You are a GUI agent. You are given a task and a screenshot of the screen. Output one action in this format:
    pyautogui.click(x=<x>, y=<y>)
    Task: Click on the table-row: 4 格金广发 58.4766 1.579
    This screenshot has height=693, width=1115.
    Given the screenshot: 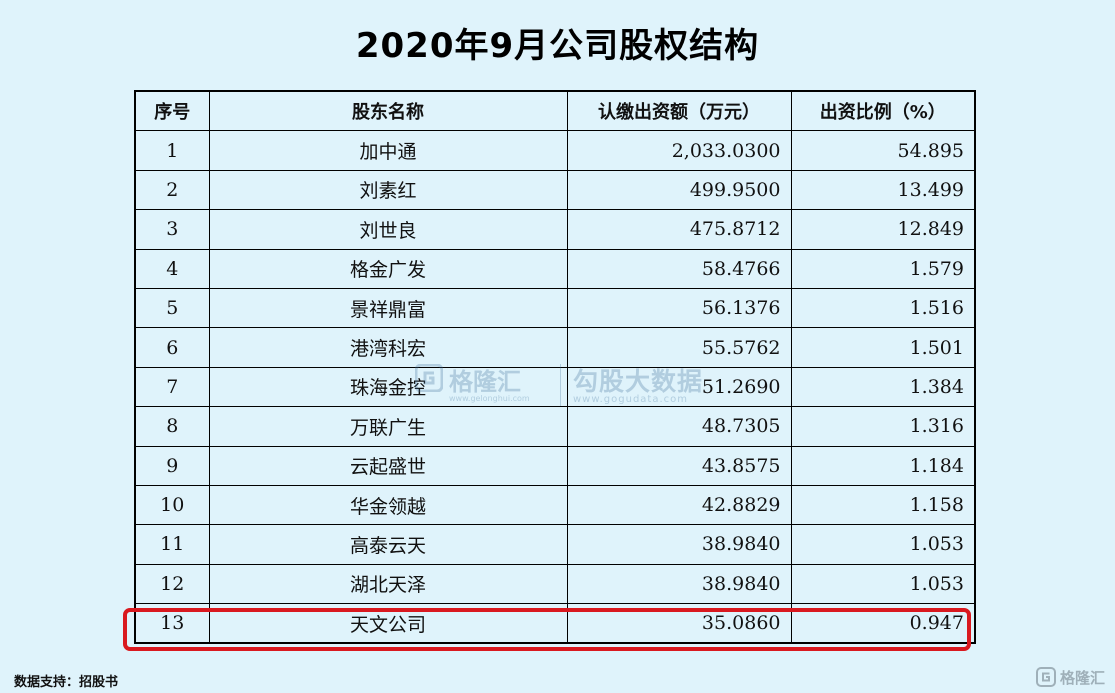 What is the action you would take?
    pyautogui.click(x=555, y=268)
    